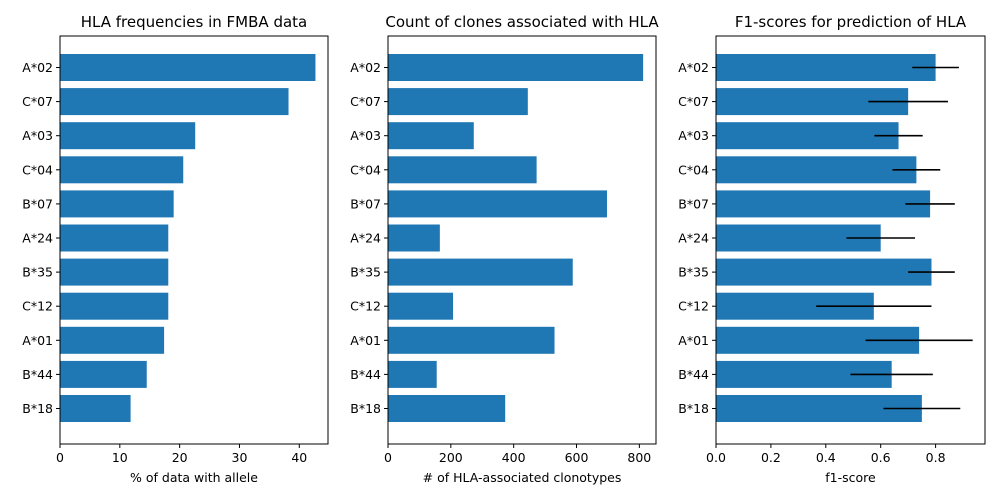 The height and width of the screenshot is (500, 1000). I want to click on x-tick-label: 0.8, so click(936, 457).